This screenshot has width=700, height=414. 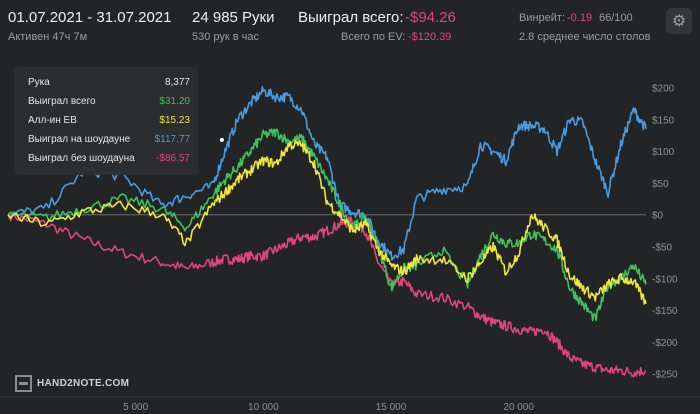 I want to click on date-range: 01.07.2021 - 31.07.2021, so click(x=90, y=17).